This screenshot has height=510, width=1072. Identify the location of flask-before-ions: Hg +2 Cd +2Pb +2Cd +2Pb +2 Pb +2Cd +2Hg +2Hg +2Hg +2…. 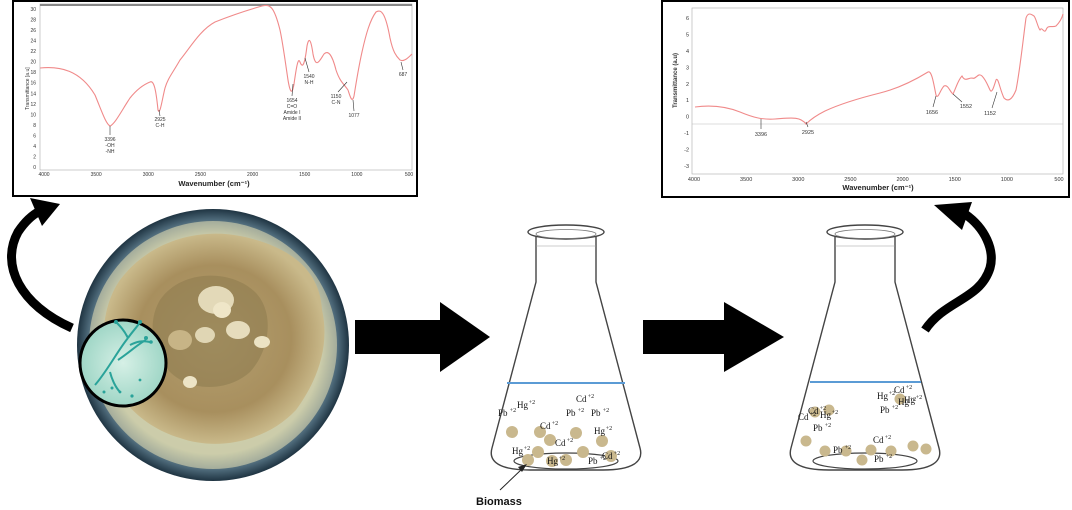
(559, 430).